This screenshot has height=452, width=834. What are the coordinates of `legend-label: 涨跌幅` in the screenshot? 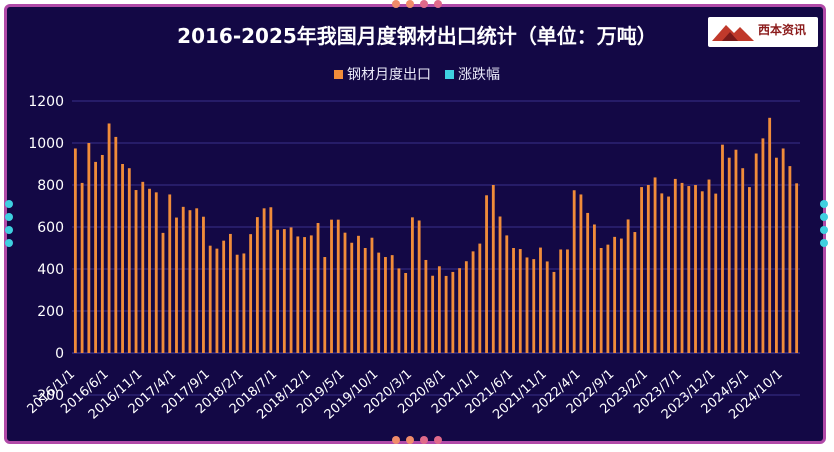 It's located at (479, 75).